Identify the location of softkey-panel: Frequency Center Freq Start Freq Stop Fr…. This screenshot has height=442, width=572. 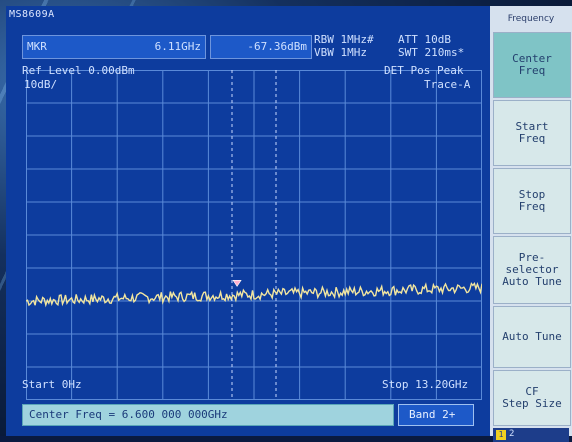
(531, 224).